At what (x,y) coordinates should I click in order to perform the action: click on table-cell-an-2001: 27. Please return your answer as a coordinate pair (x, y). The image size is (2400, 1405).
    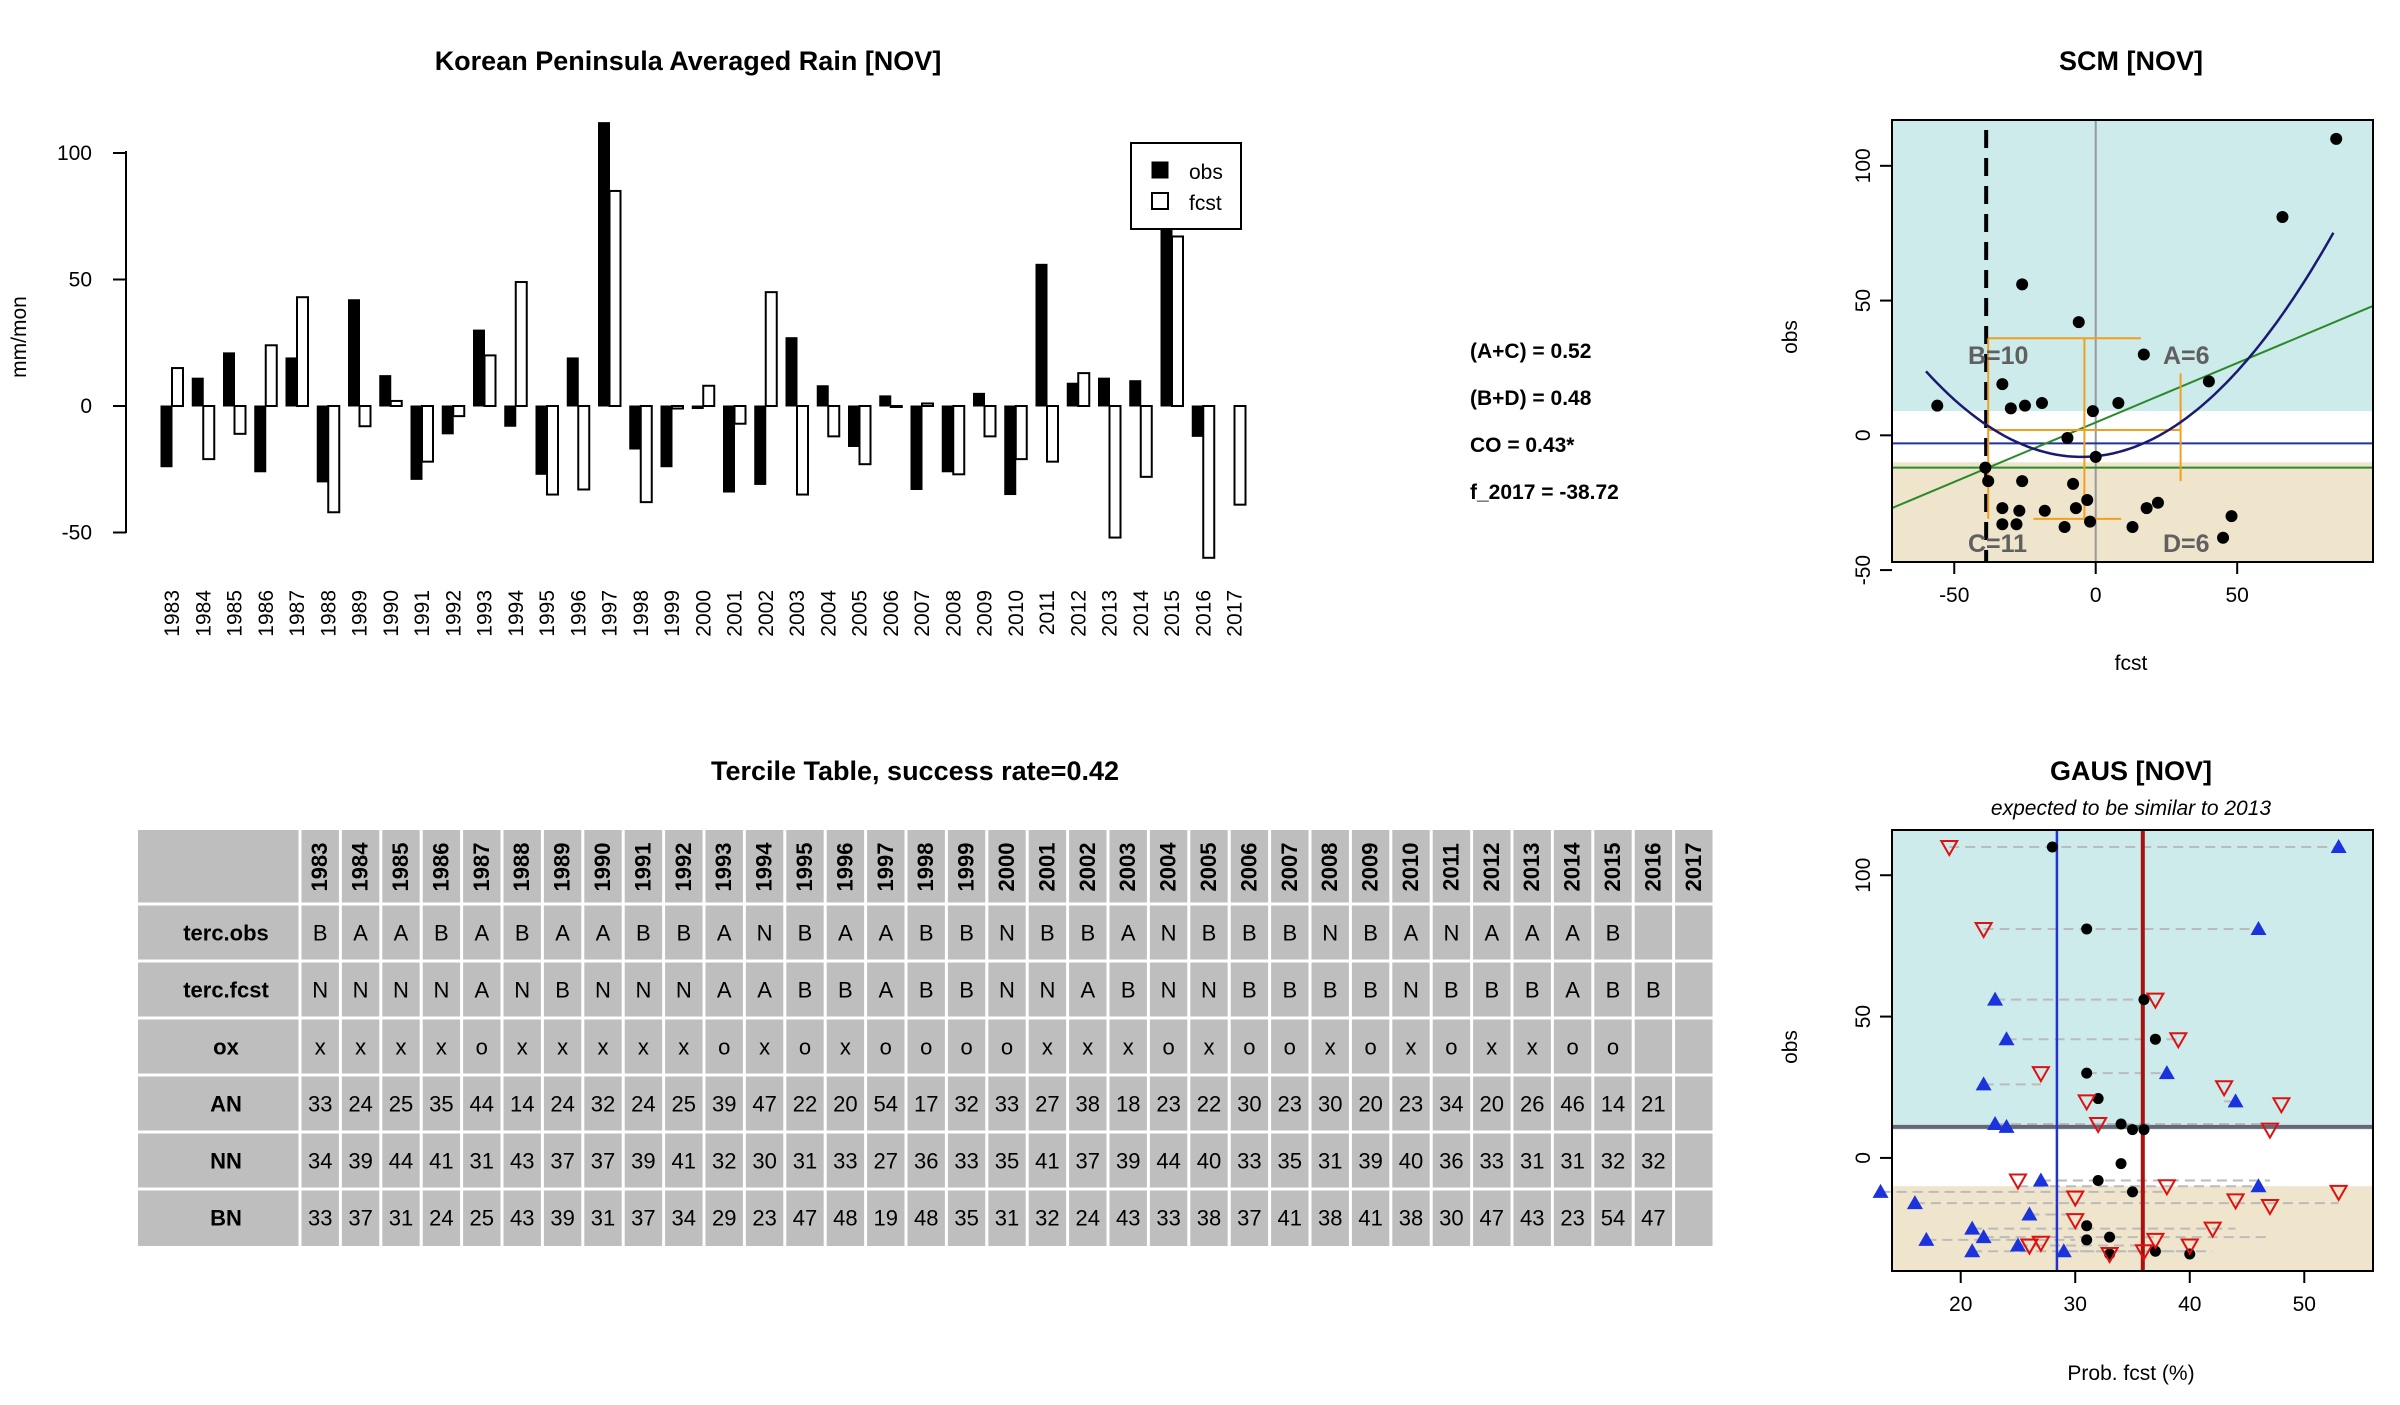
    Looking at the image, I should click on (1047, 1104).